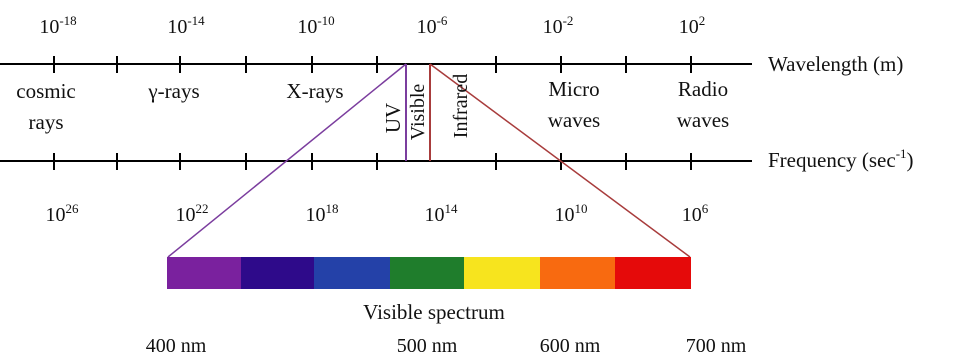  What do you see at coordinates (314, 91) in the screenshot?
I see `region-x-rays: X-rays` at bounding box center [314, 91].